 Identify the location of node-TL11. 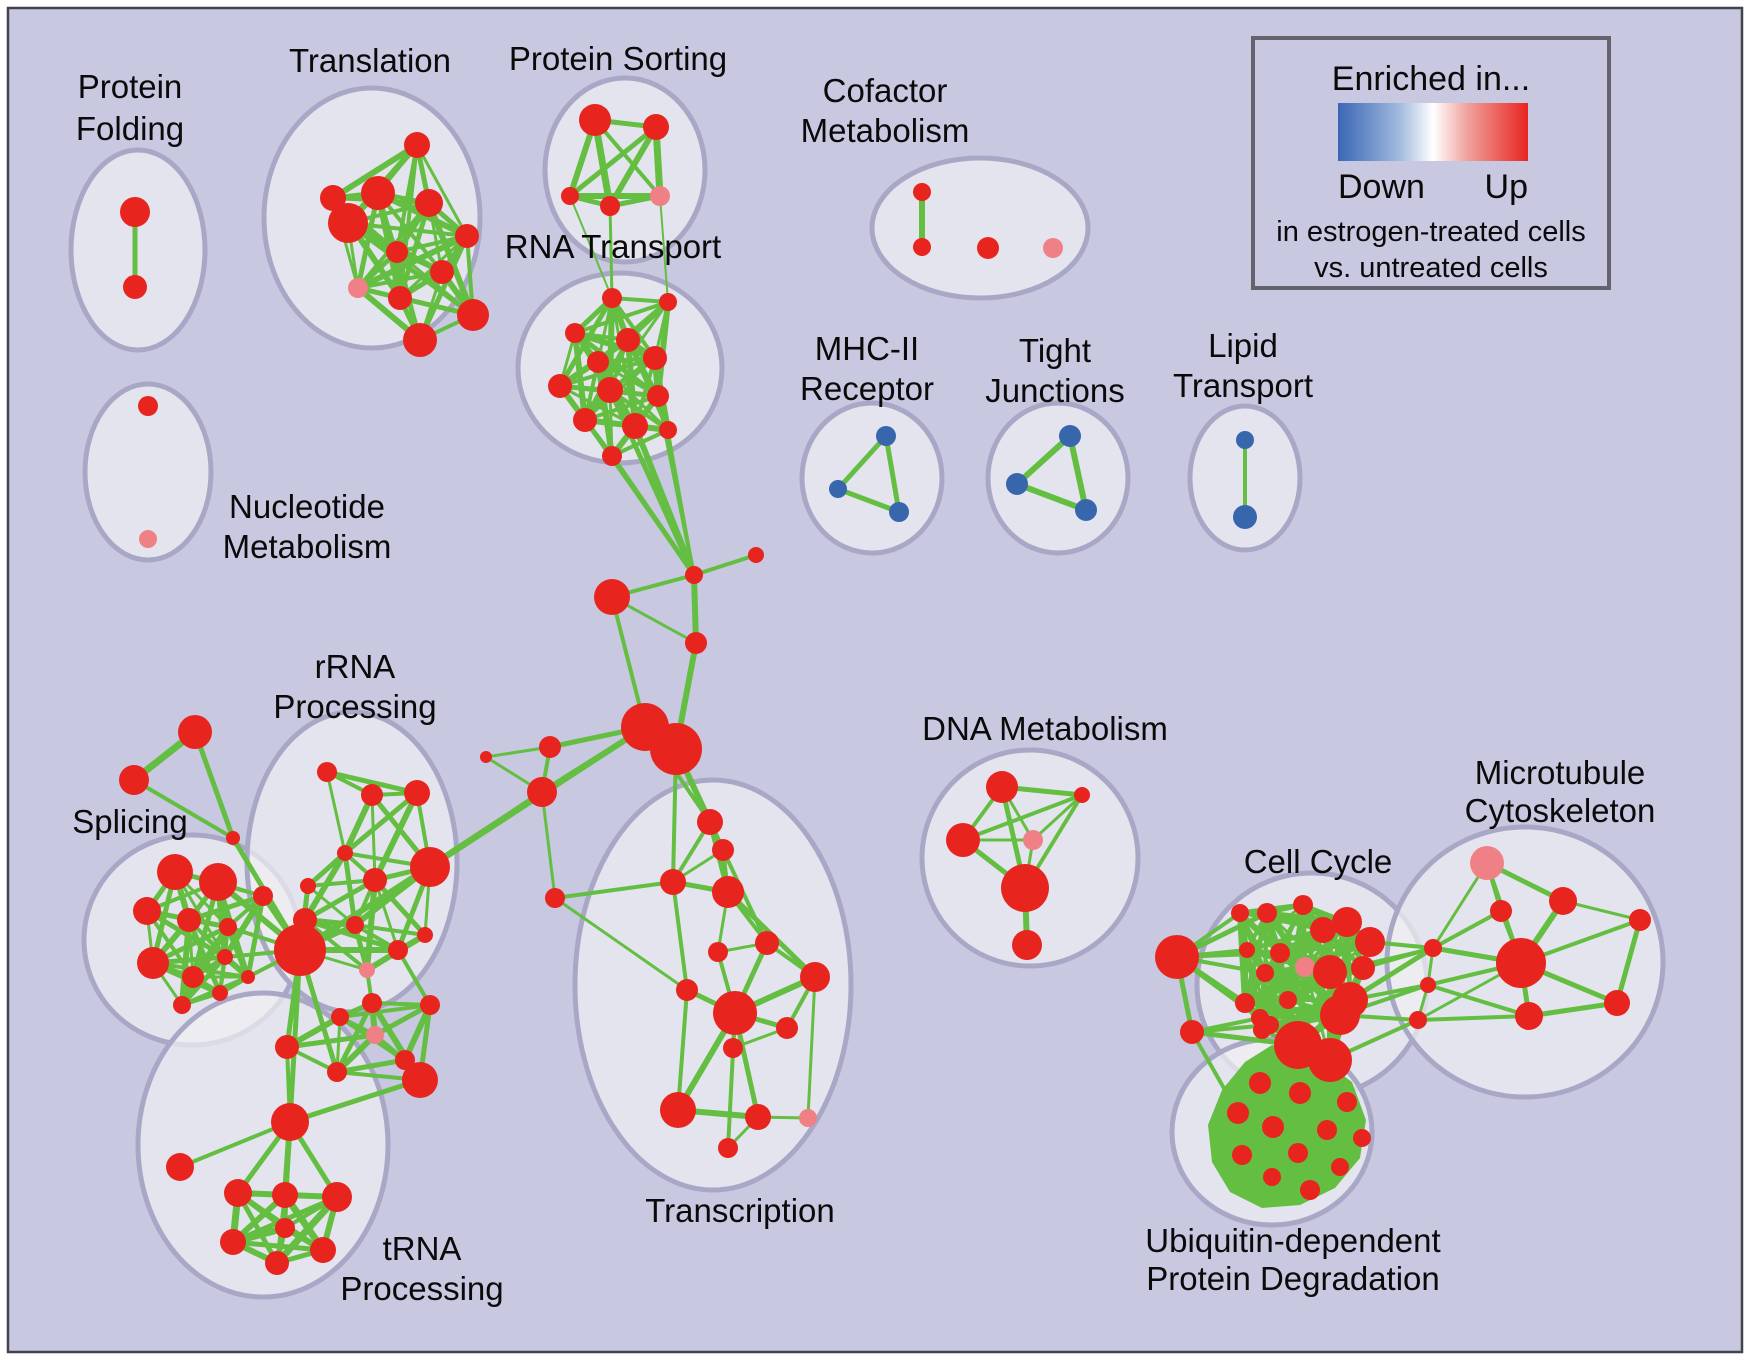
(420, 340).